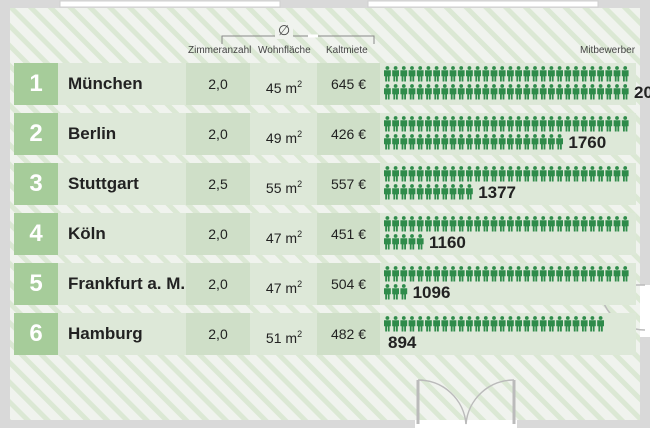 The height and width of the screenshot is (428, 650). I want to click on average-symbol: ∅, so click(284, 30).